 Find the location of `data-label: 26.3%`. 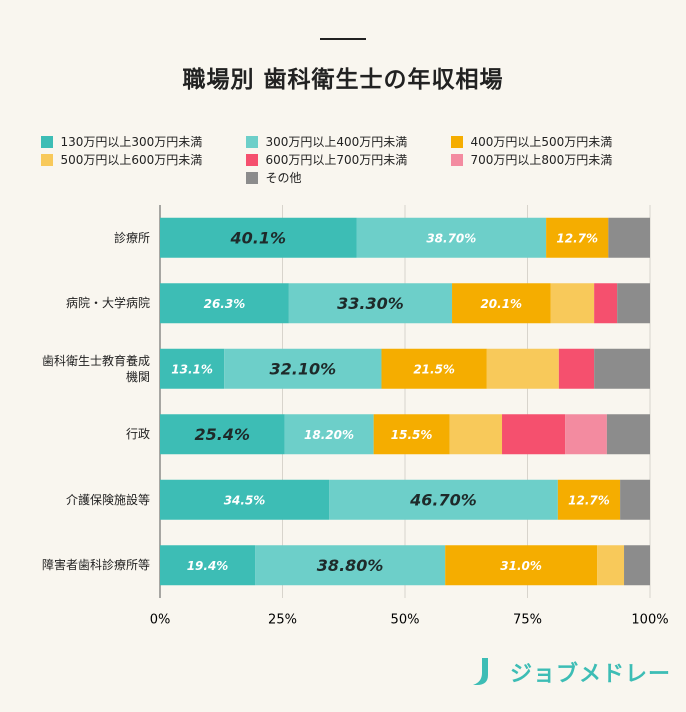

data-label: 26.3% is located at coordinates (225, 304).